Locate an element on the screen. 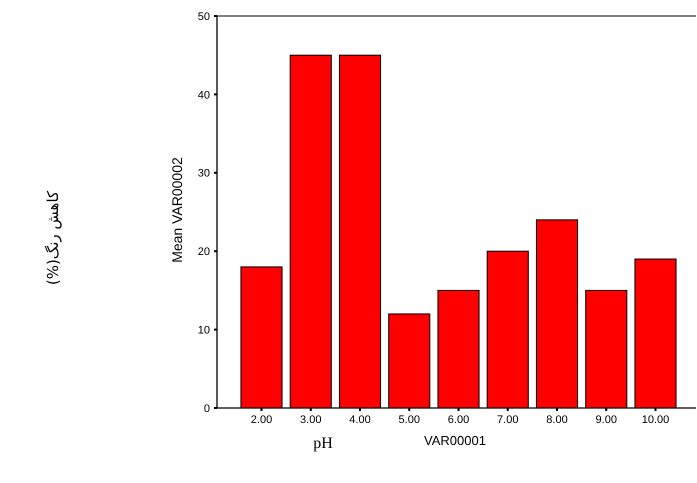 Image resolution: width=697 pixels, height=483 pixels. x-tick-label: 4.00 is located at coordinates (360, 420).